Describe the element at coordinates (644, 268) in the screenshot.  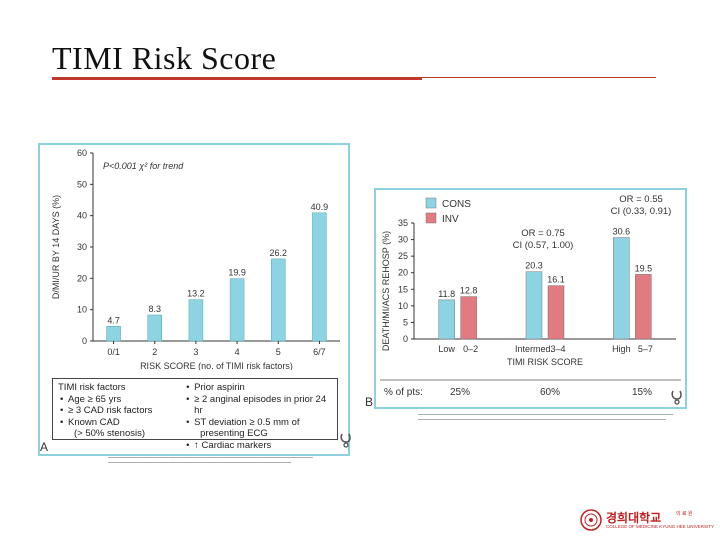
I see `data-label: 19.5` at that location.